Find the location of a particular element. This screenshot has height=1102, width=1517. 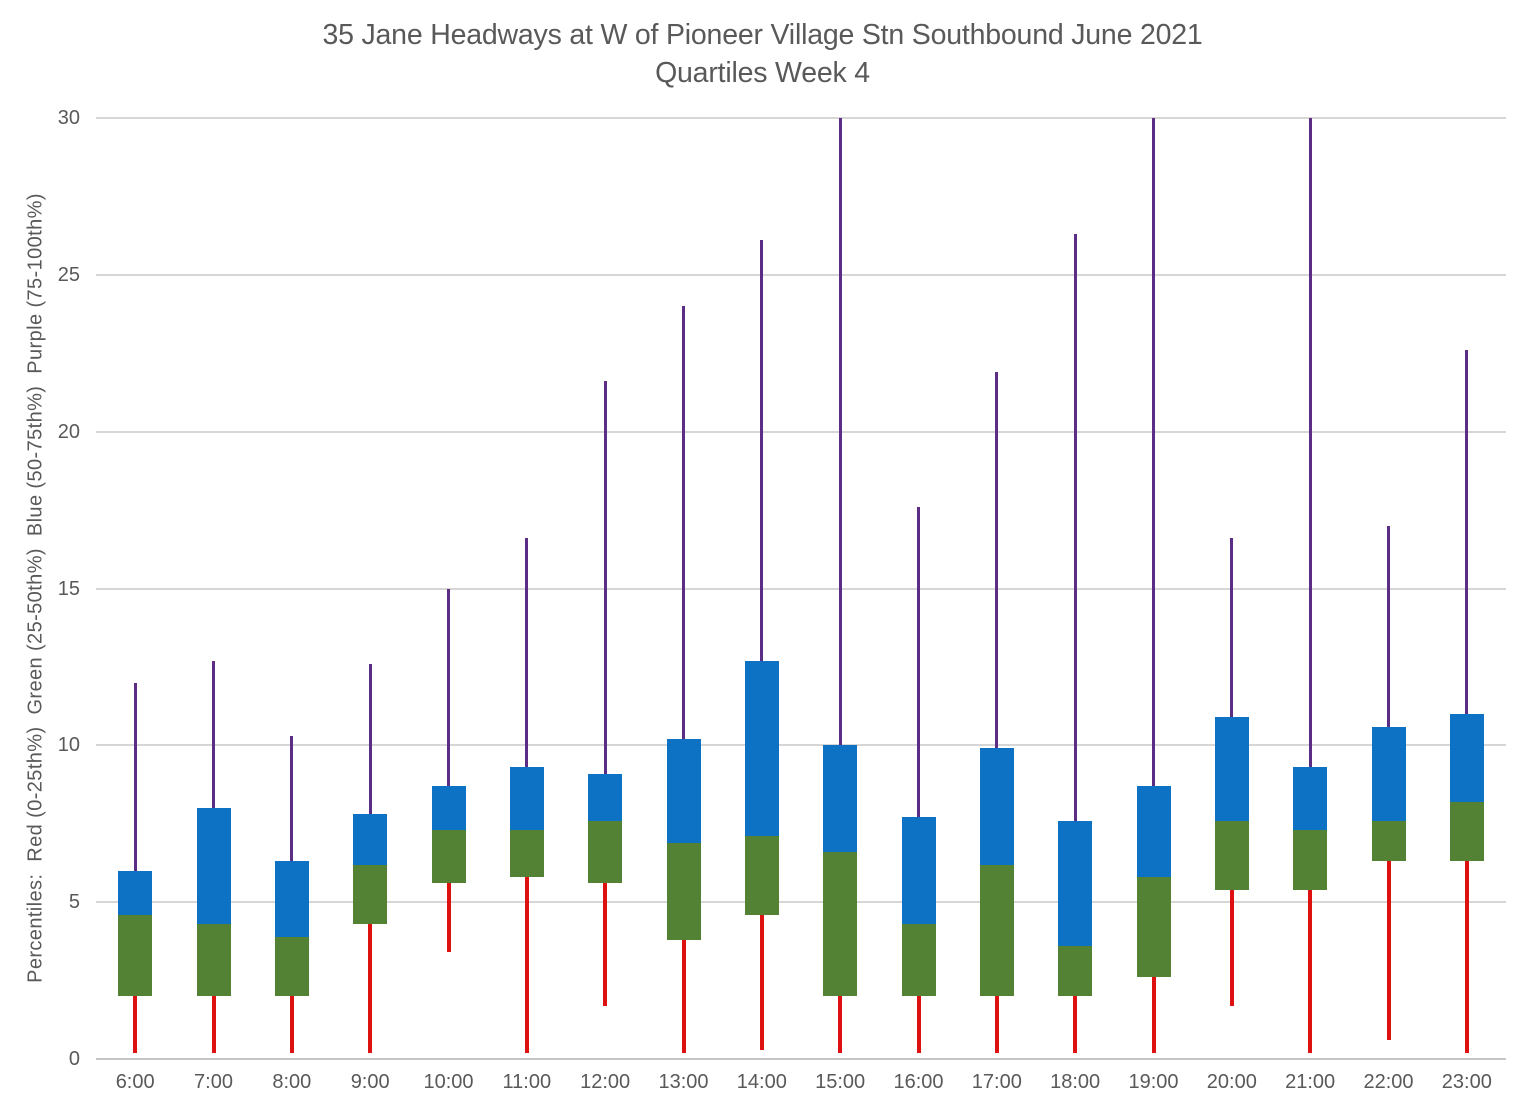

x-tick-label: 17:00 is located at coordinates (996, 1082).